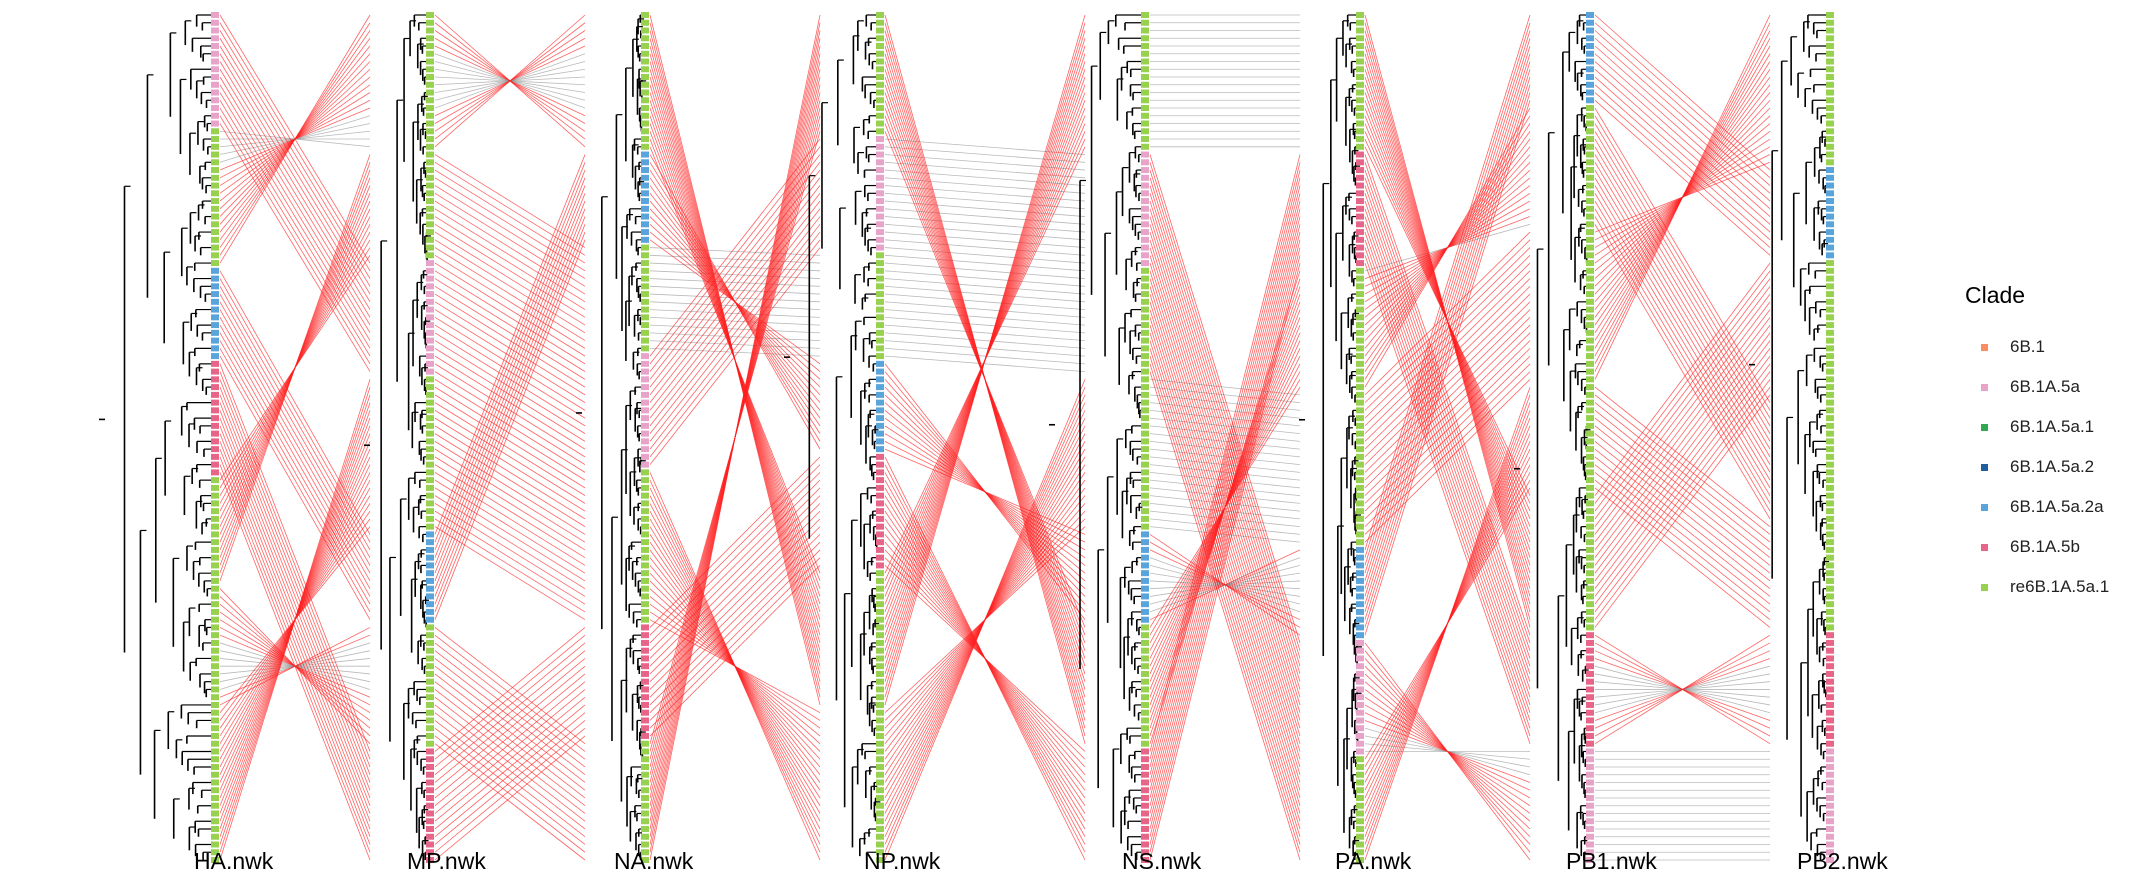 The height and width of the screenshot is (880, 2145). What do you see at coordinates (2052, 347) in the screenshot?
I see `legend-item: 6B.1` at bounding box center [2052, 347].